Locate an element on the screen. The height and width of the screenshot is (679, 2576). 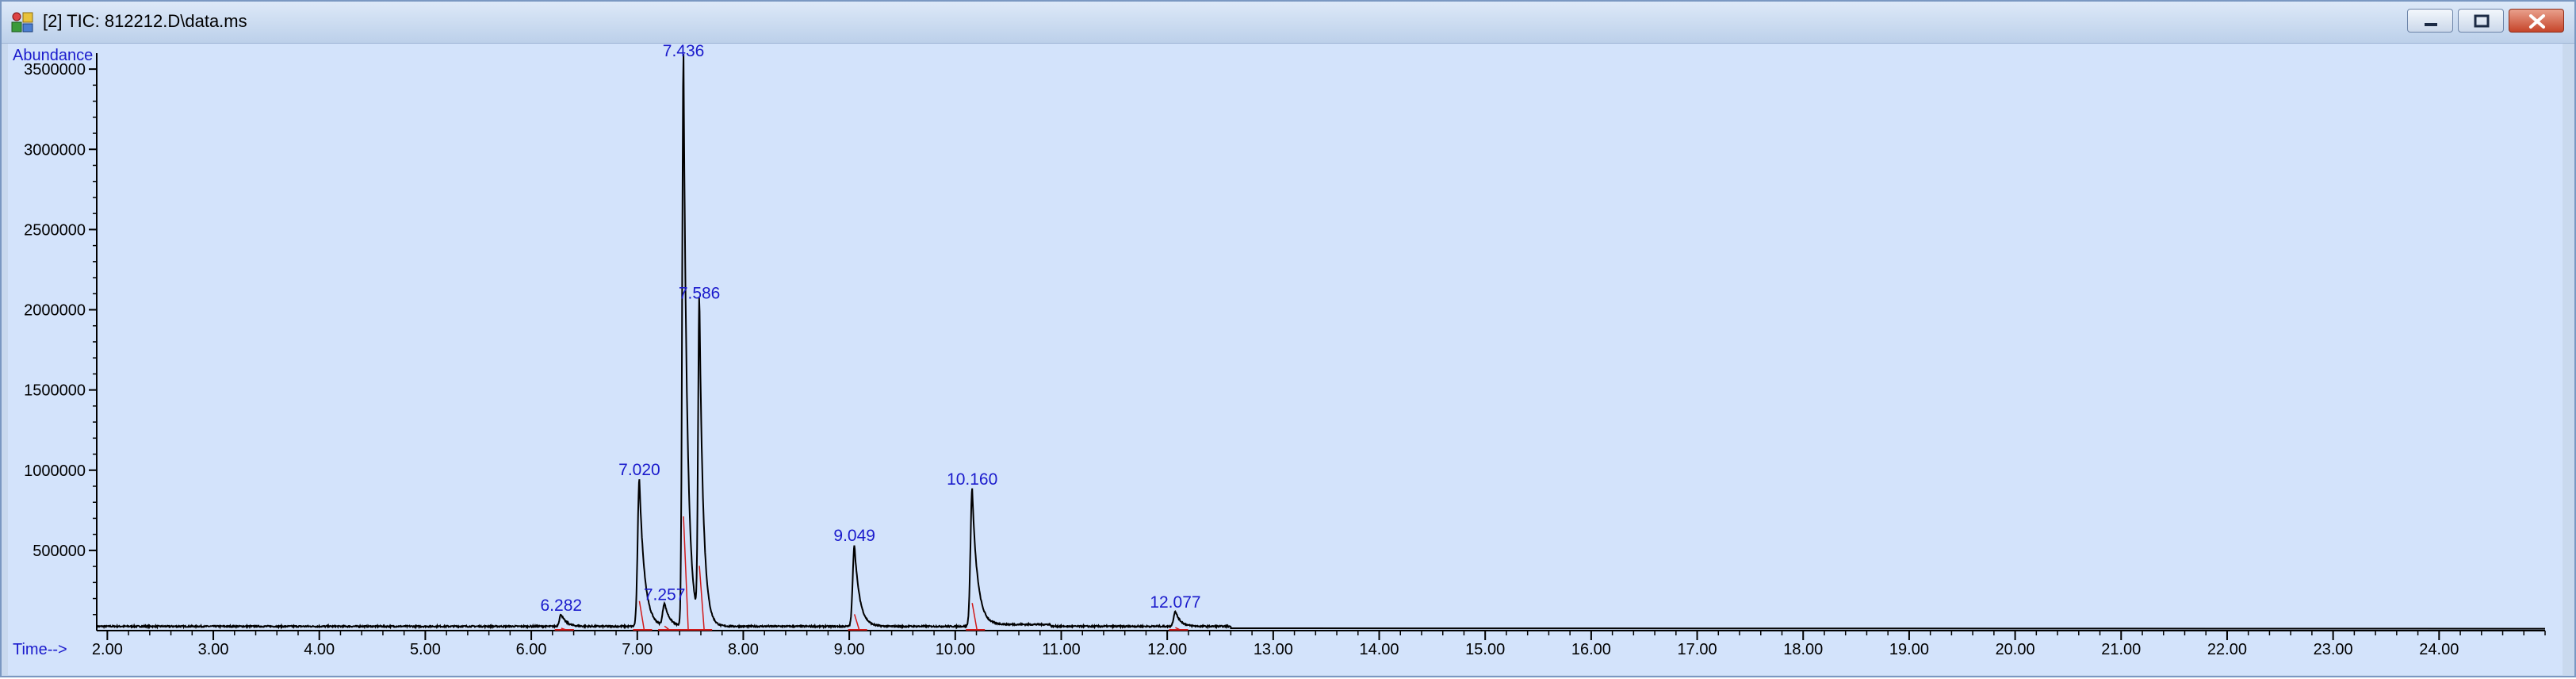
x-tick-label: 11.00 is located at coordinates (1061, 649).